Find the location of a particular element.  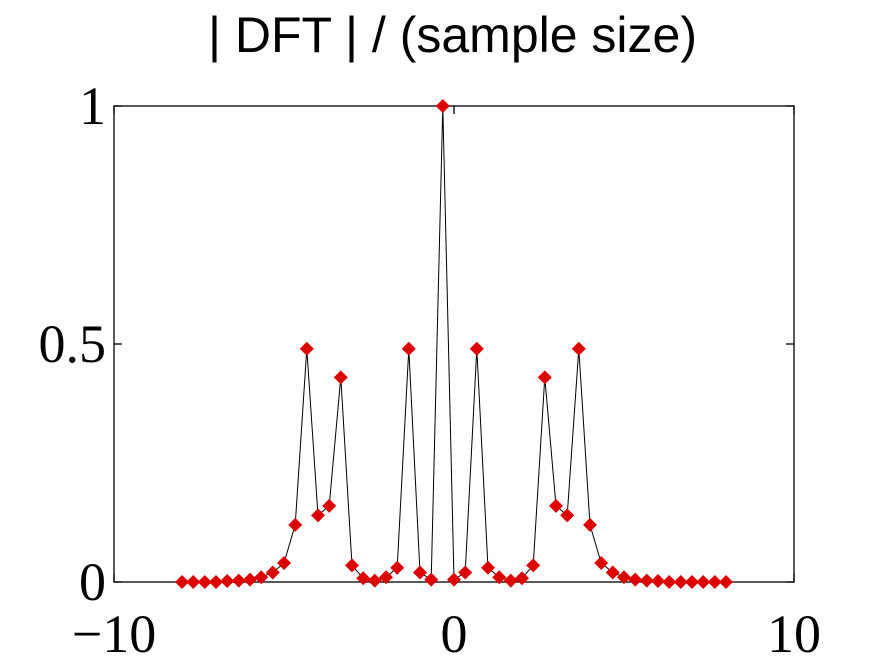

x-tick-label: 0 is located at coordinates (454, 631).